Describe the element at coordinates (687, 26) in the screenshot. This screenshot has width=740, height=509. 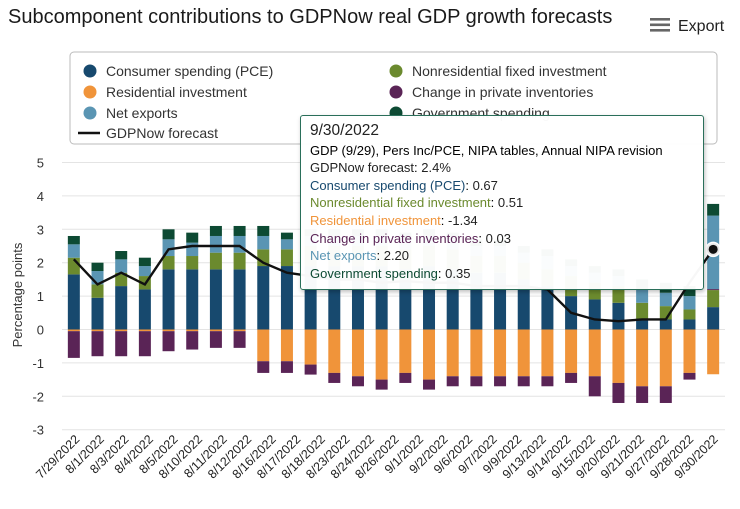
I see `export-button: Export` at that location.